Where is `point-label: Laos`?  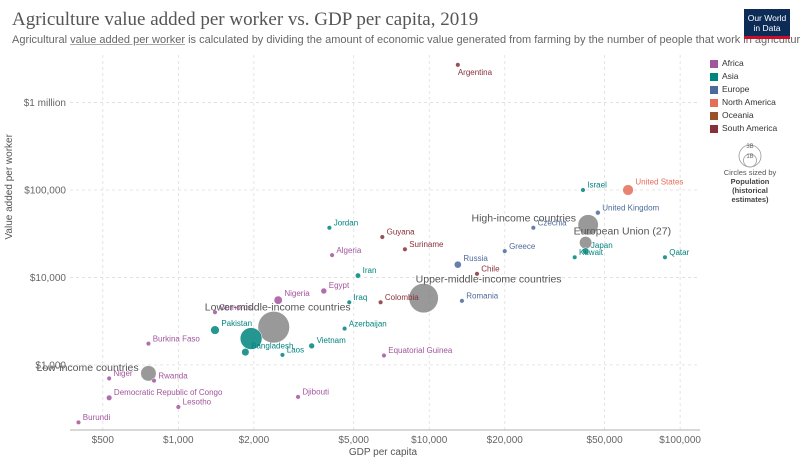 point-label: Laos is located at coordinates (295, 350).